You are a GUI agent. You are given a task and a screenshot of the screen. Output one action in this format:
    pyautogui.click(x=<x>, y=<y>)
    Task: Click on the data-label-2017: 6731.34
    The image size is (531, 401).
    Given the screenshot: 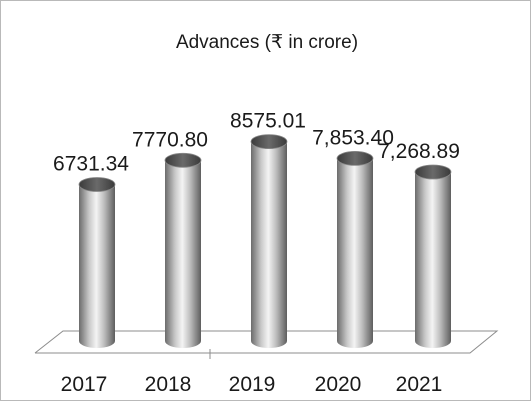 What is the action you would take?
    pyautogui.click(x=91, y=163)
    